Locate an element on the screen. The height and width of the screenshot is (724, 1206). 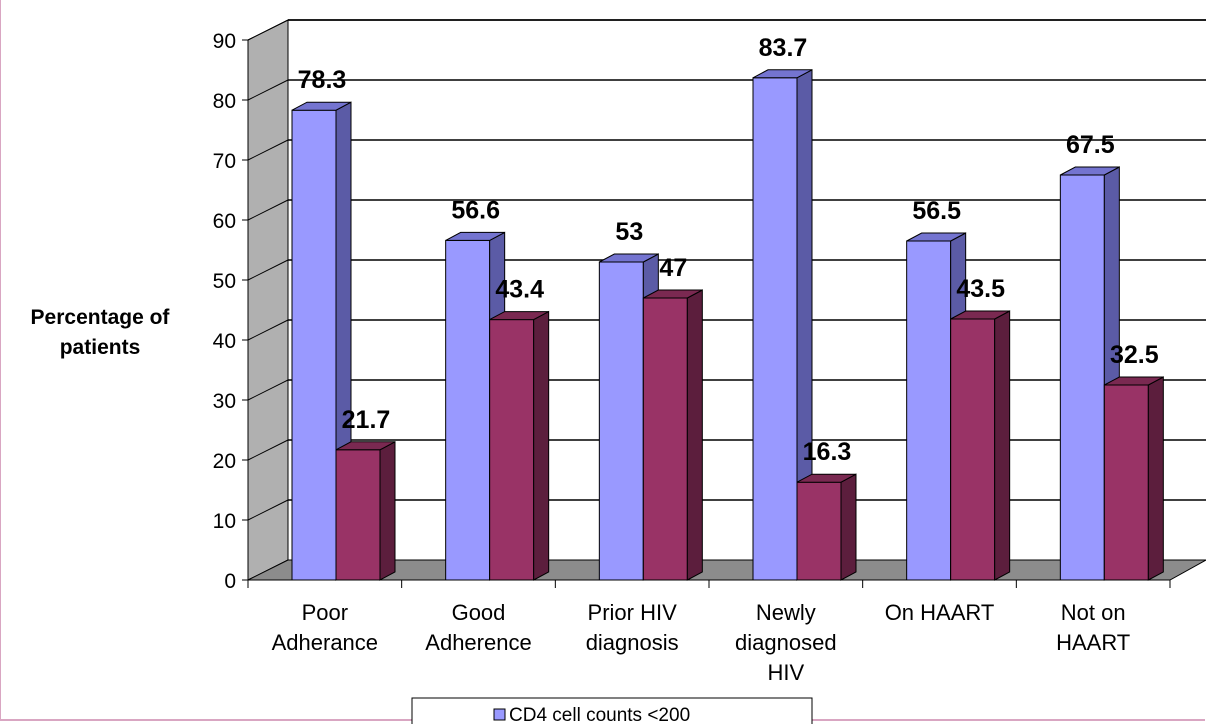
category-label: On HAART is located at coordinates (940, 612).